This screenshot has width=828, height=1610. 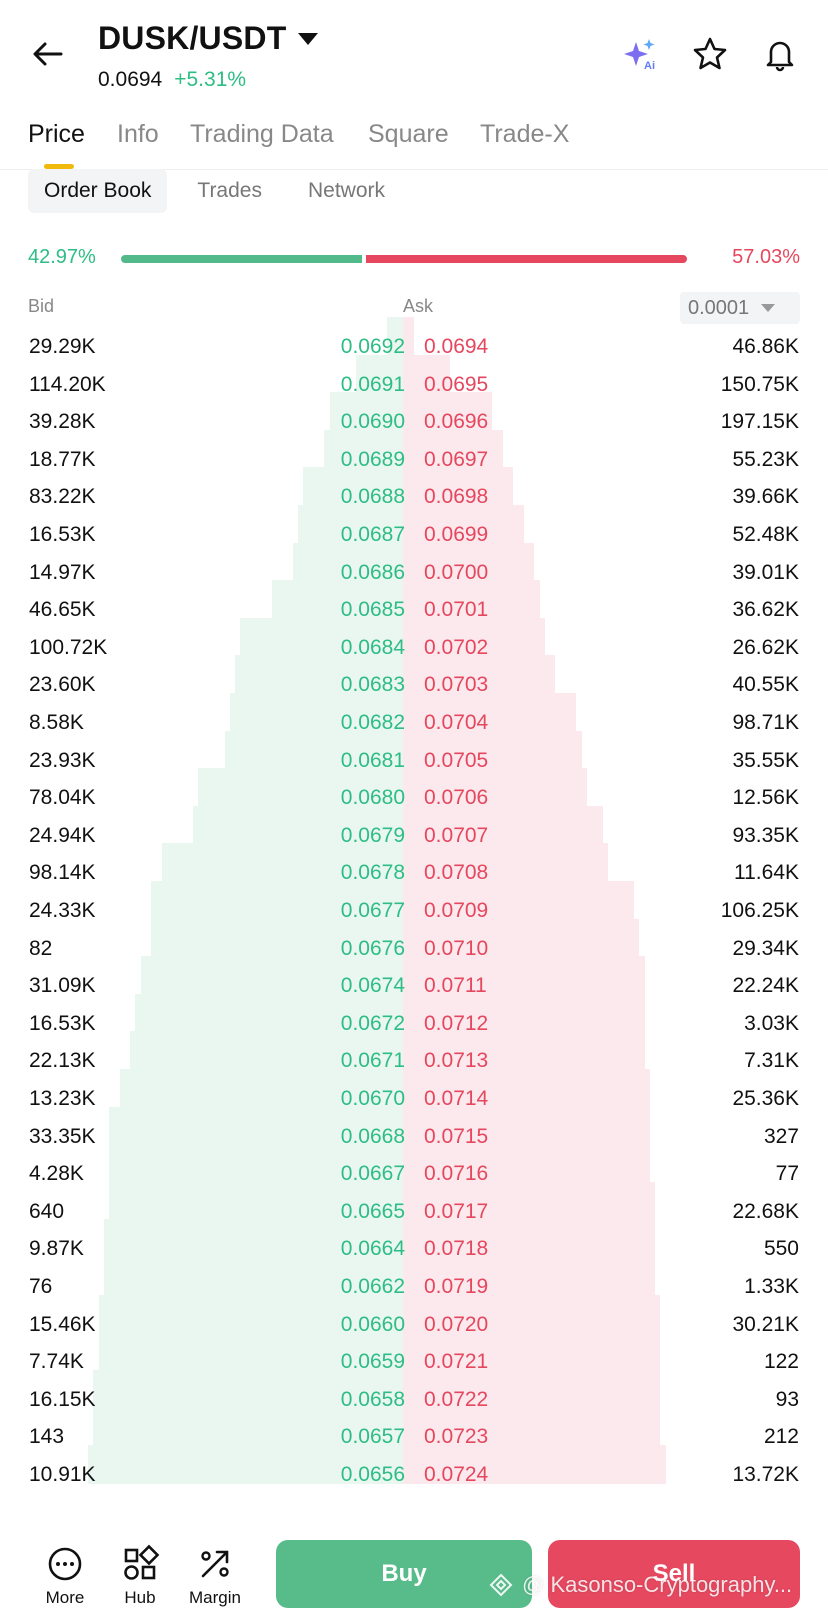 I want to click on ask-quantity: 30.21K, so click(x=765, y=1324).